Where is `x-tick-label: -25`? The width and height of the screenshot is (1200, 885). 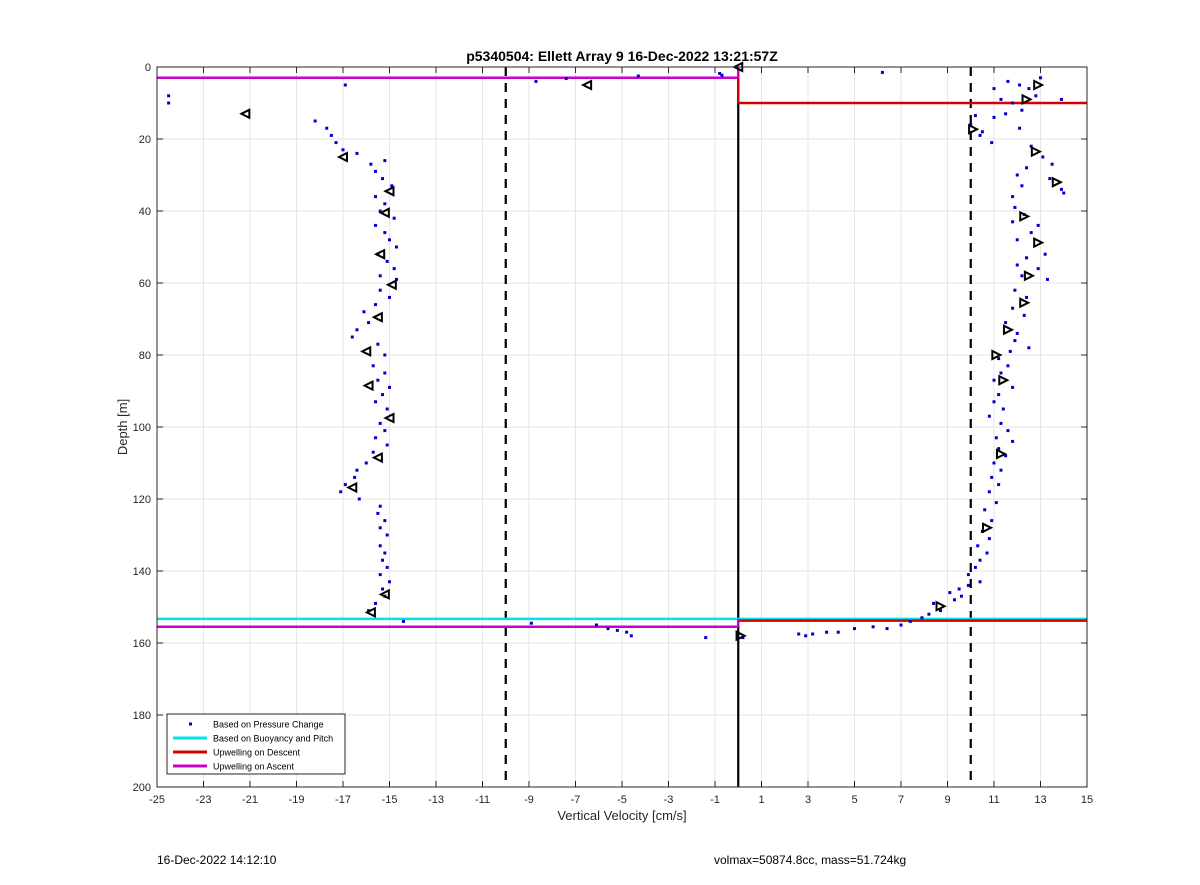 x-tick-label: -25 is located at coordinates (157, 800).